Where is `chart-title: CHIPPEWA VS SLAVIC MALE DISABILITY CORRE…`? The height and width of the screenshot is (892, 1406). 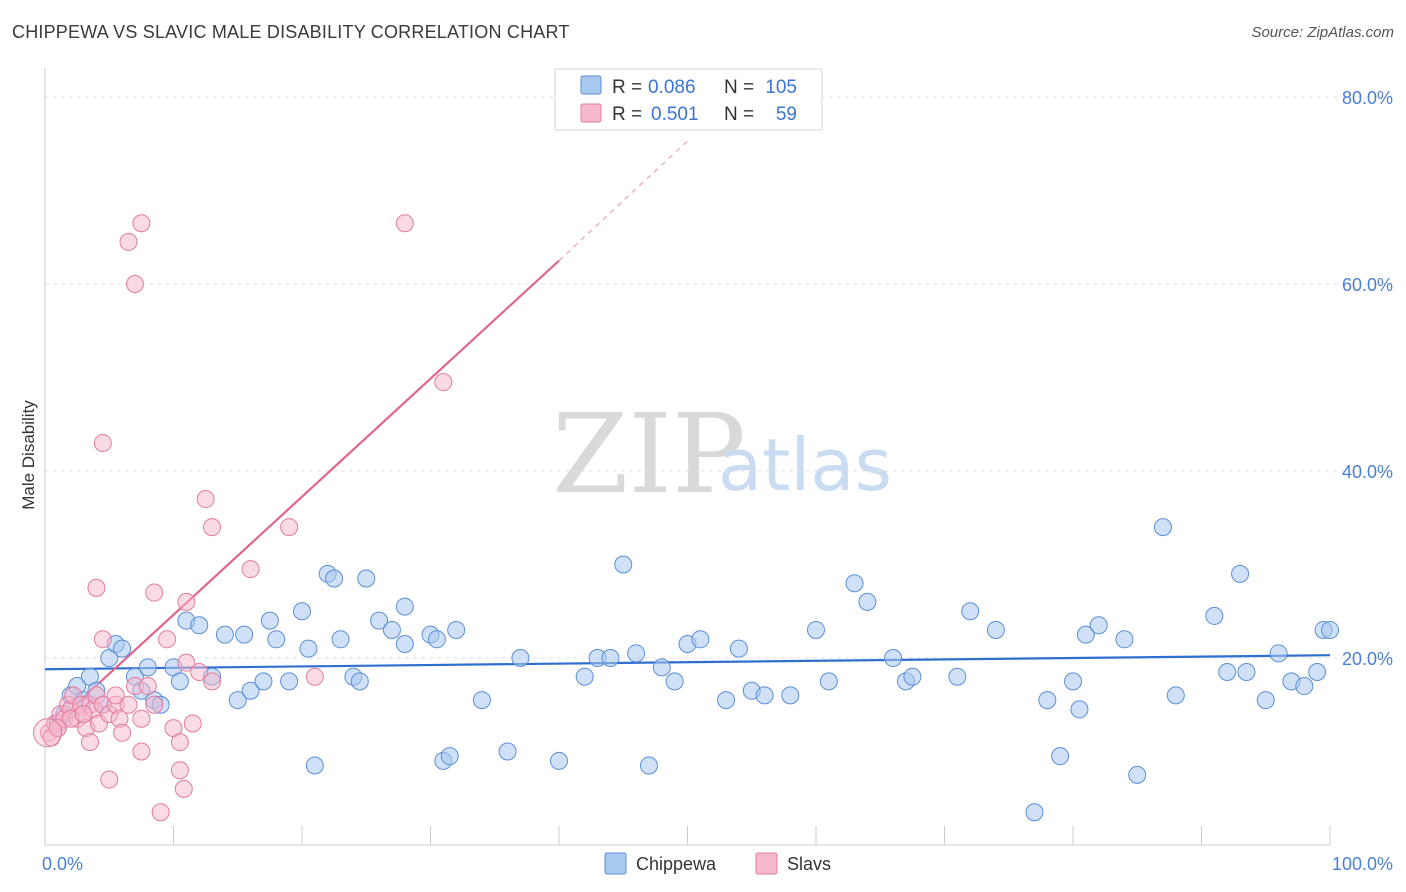
chart-title: CHIPPEWA VS SLAVIC MALE DISABILITY CORRE… is located at coordinates (291, 32).